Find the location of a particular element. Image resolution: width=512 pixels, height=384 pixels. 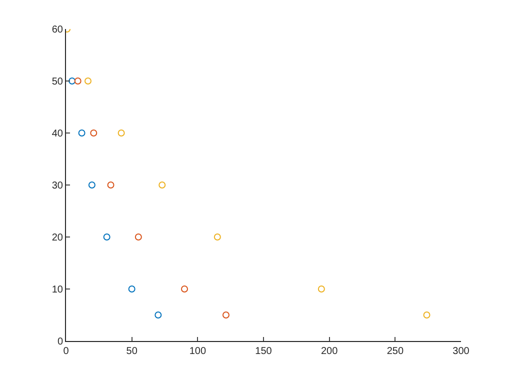

x-tick-label: 50 is located at coordinates (132, 351).